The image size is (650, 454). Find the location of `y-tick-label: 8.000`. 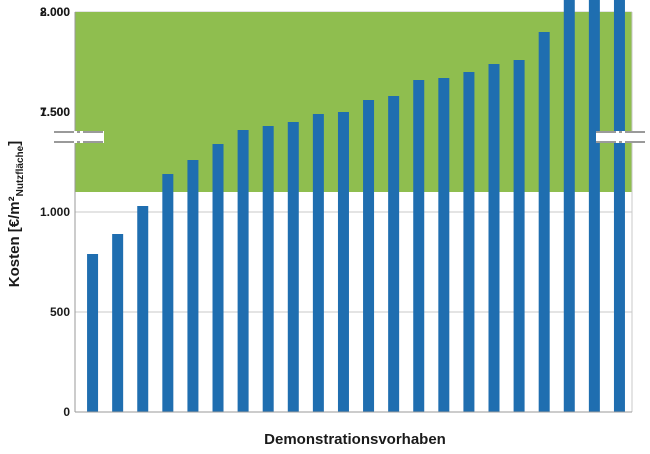

y-tick-label: 8.000 is located at coordinates (55, 12).